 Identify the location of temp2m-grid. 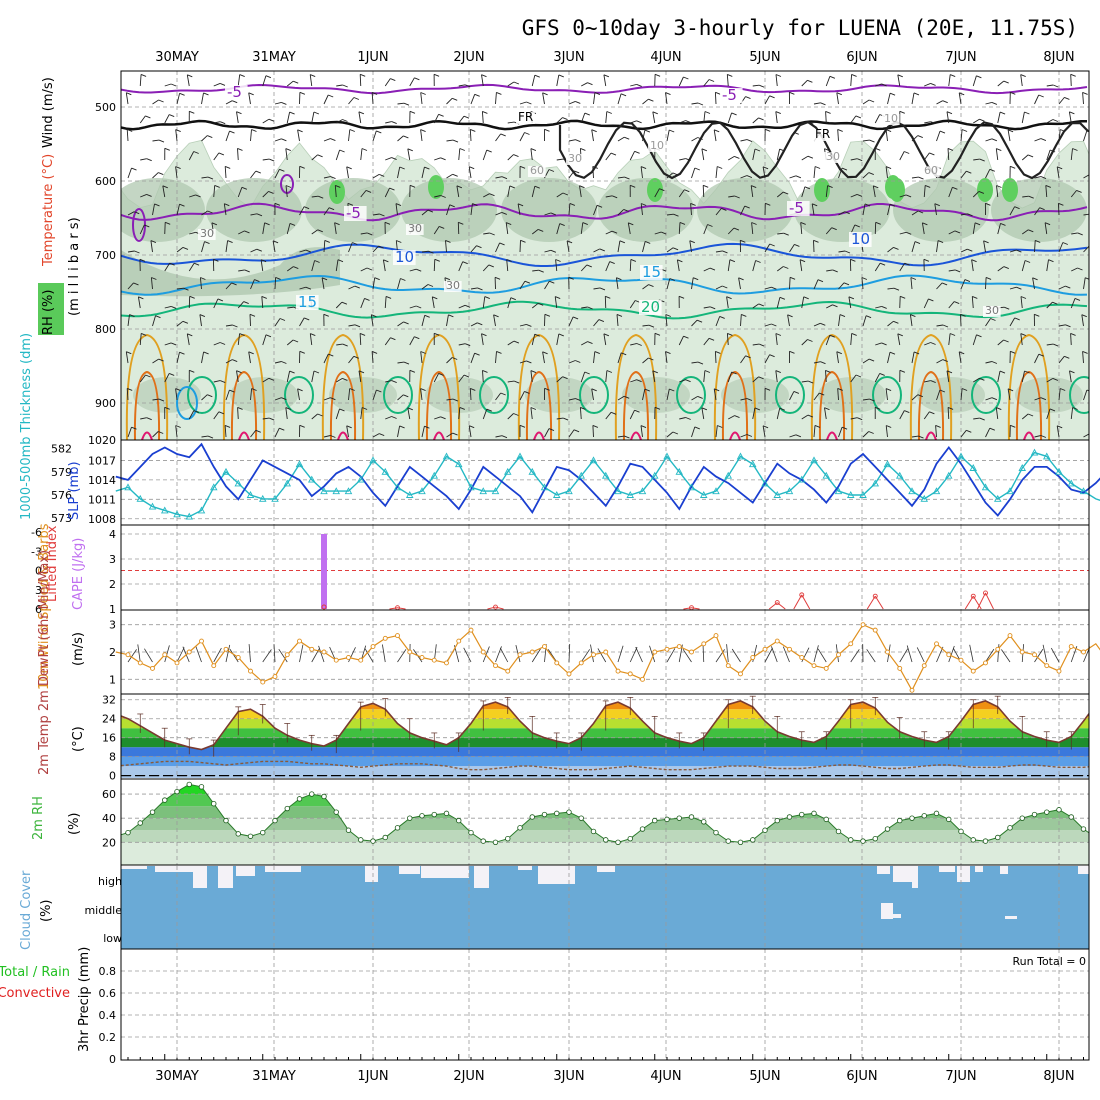
(605, 736).